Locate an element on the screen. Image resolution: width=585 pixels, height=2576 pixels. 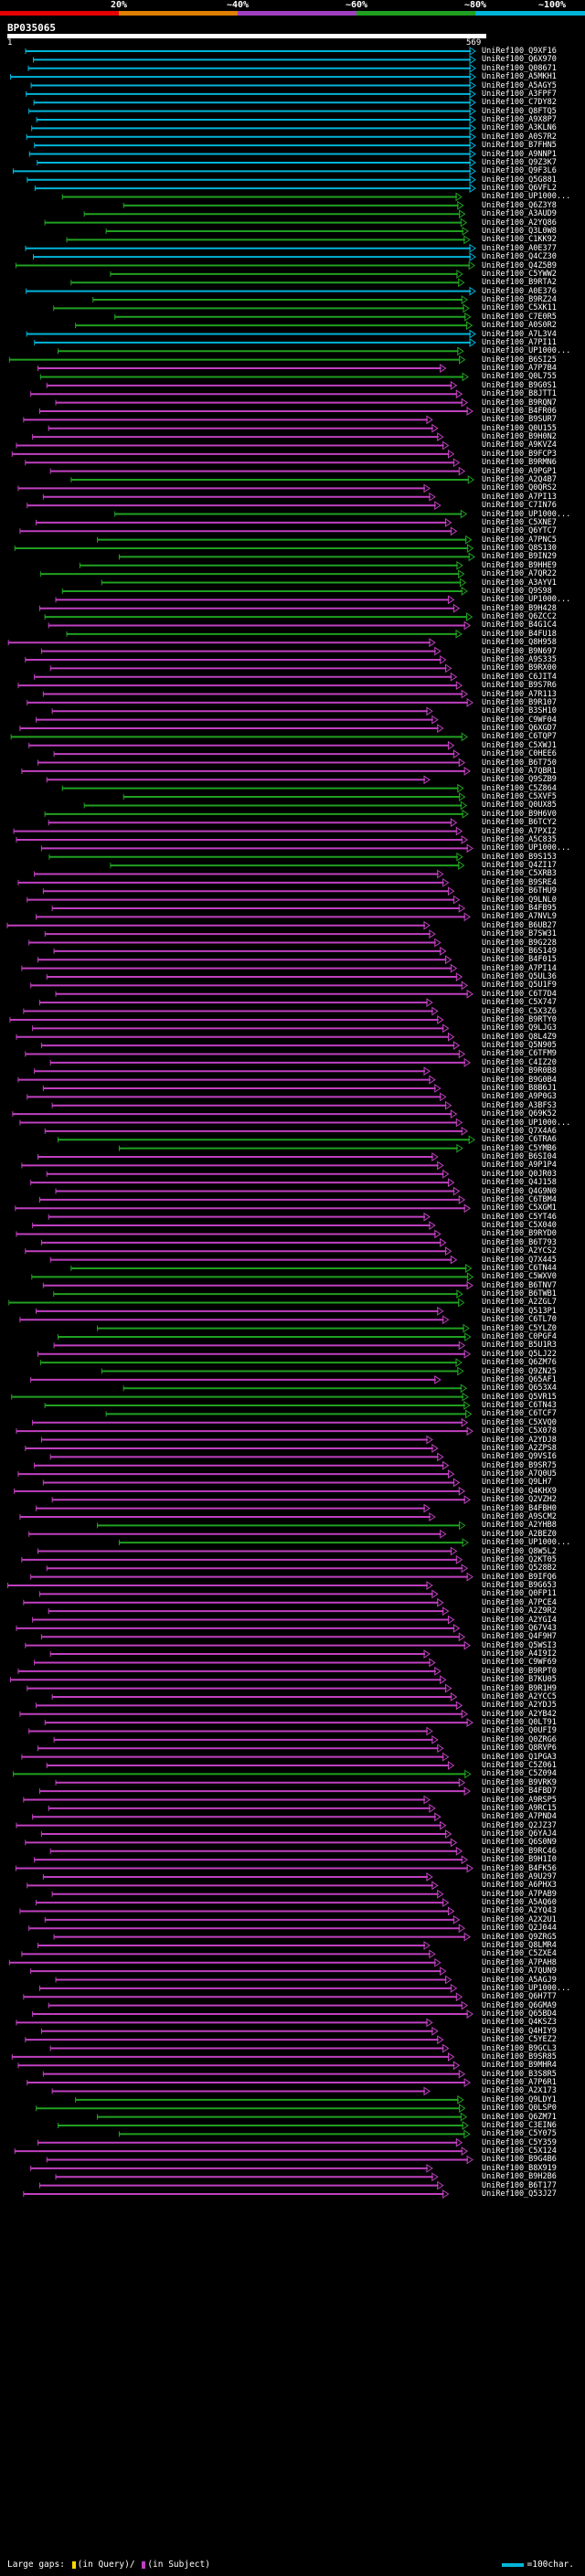
hit-label: UniRef100_C6TRA6 is located at coordinates (519, 1140).